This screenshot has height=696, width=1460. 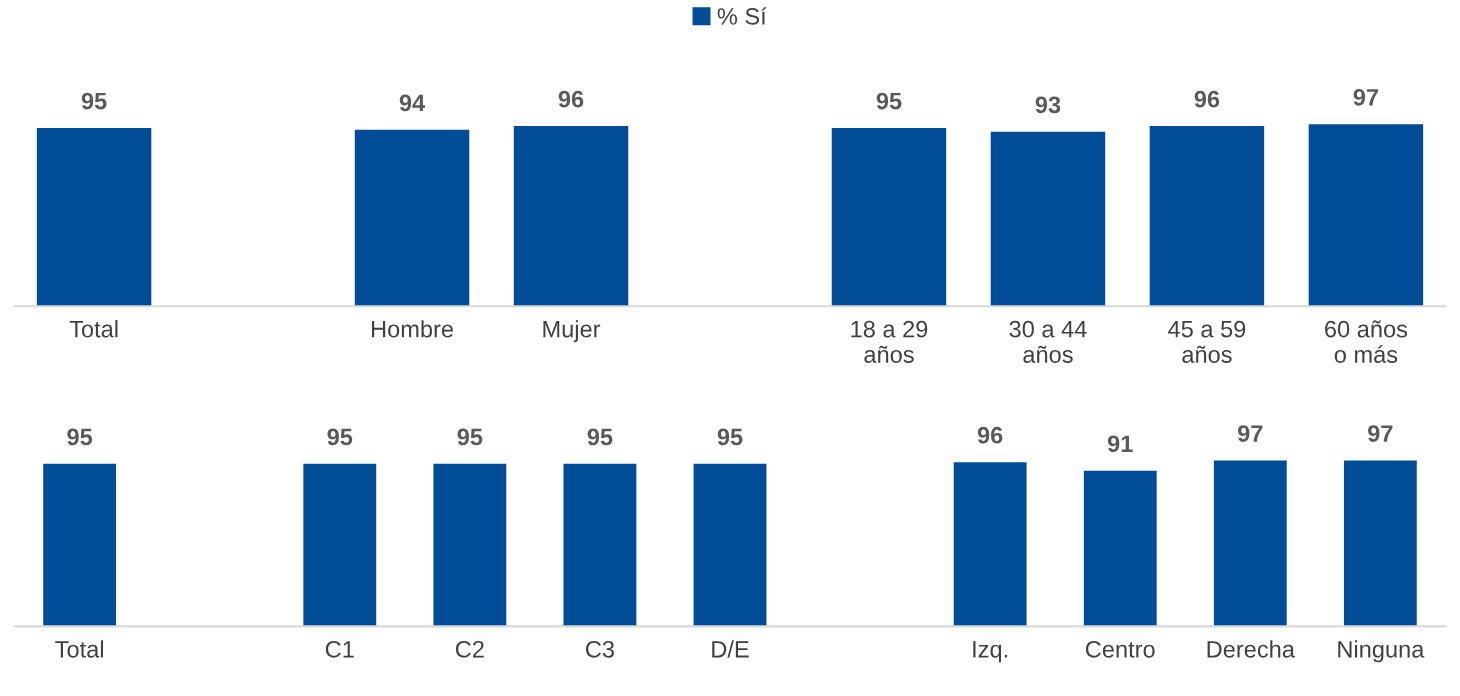 I want to click on x-tick-label: Izq., so click(x=990, y=652).